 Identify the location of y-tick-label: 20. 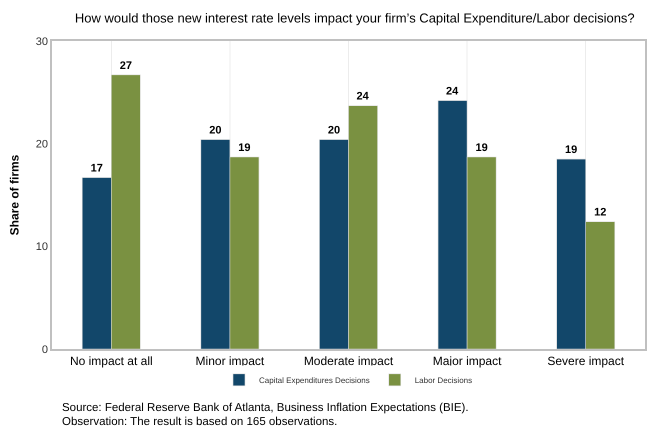
(42, 144).